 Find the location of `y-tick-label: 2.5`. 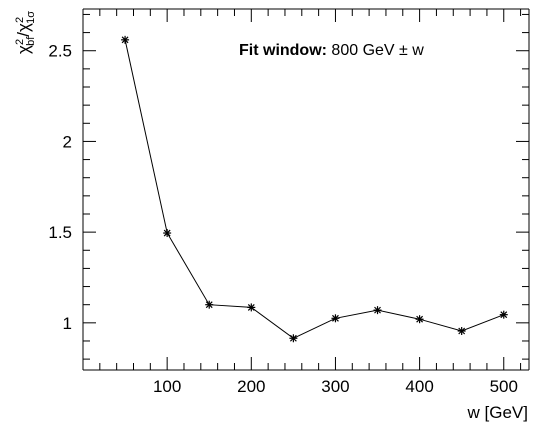

y-tick-label: 2.5 is located at coordinates (60, 51).